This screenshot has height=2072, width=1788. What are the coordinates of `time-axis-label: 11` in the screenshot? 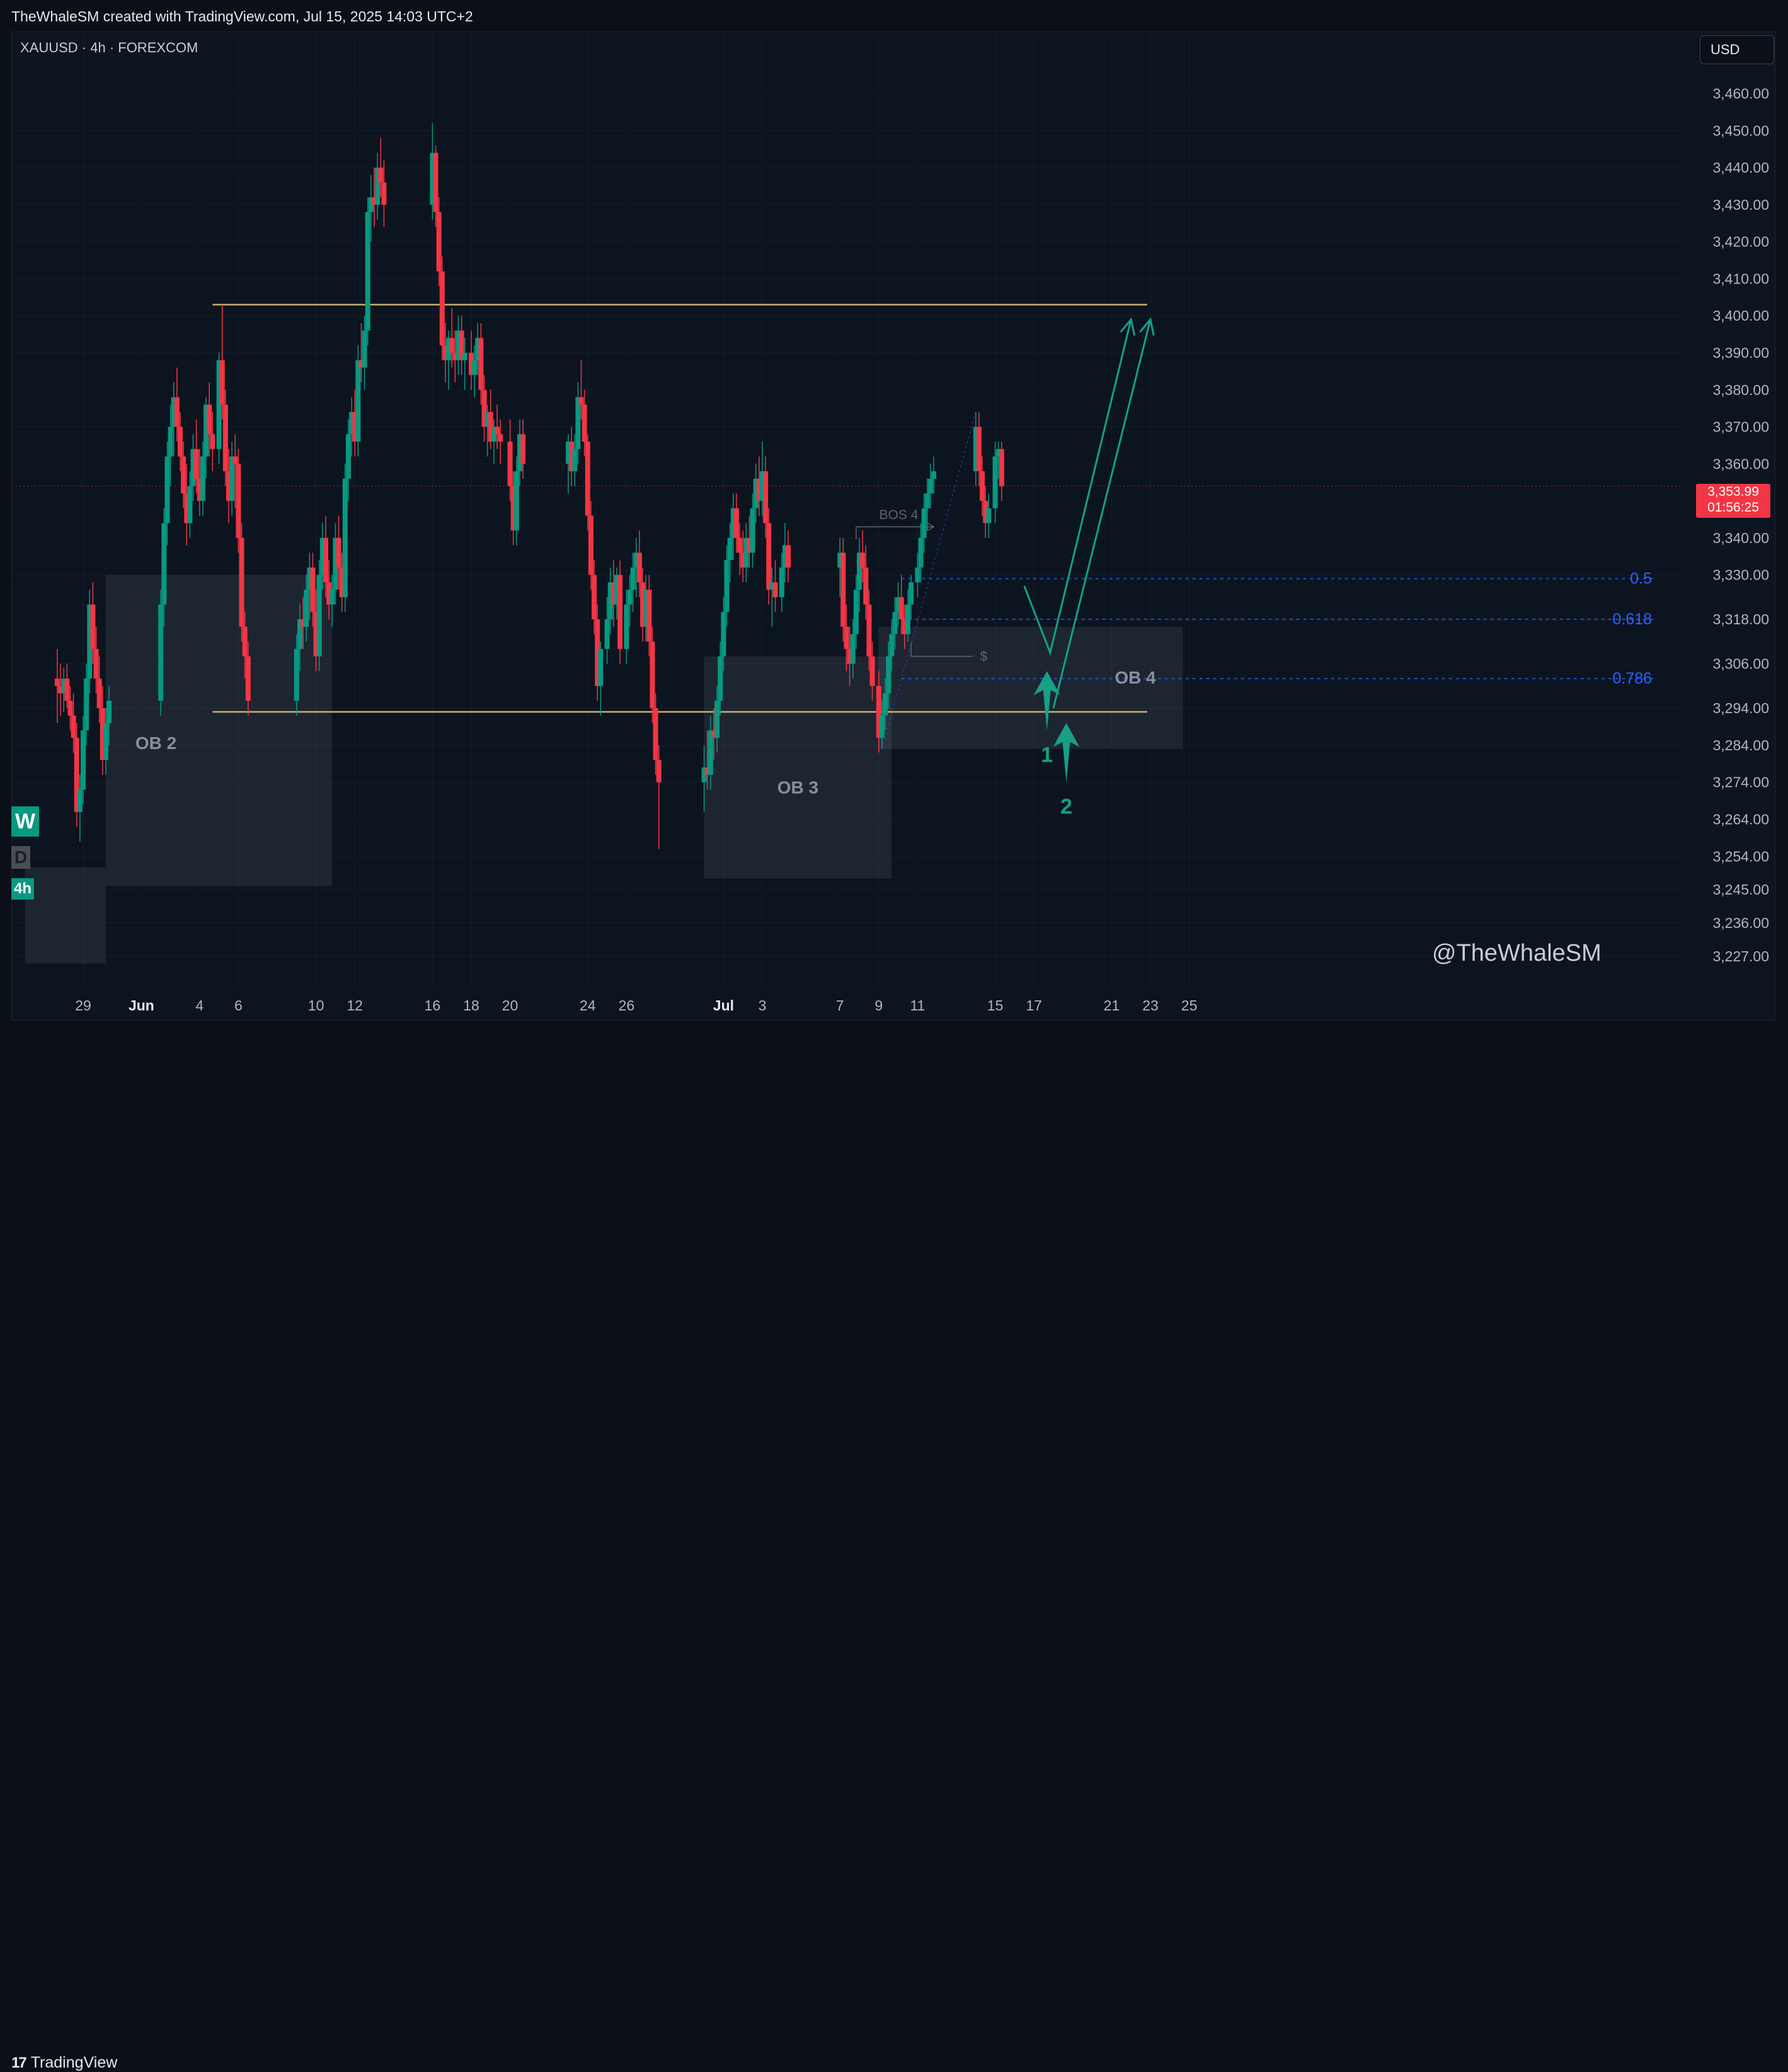 It's located at (917, 1005).